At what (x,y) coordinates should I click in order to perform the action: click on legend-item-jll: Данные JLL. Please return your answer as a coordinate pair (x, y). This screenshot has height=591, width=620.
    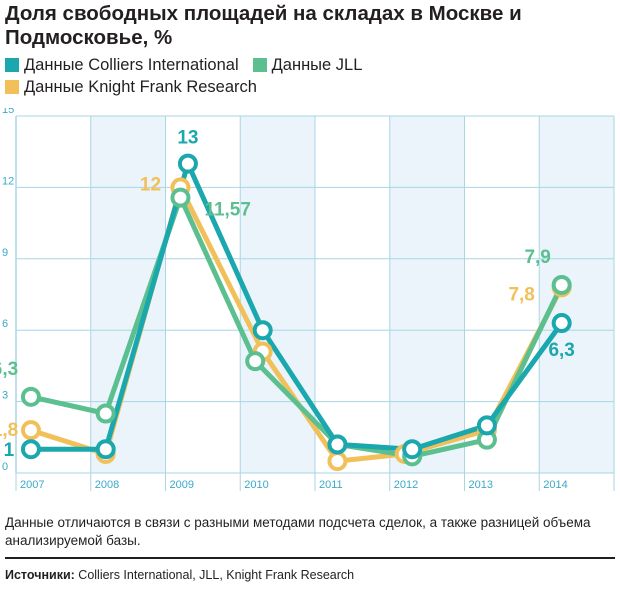
    Looking at the image, I should click on (307, 65).